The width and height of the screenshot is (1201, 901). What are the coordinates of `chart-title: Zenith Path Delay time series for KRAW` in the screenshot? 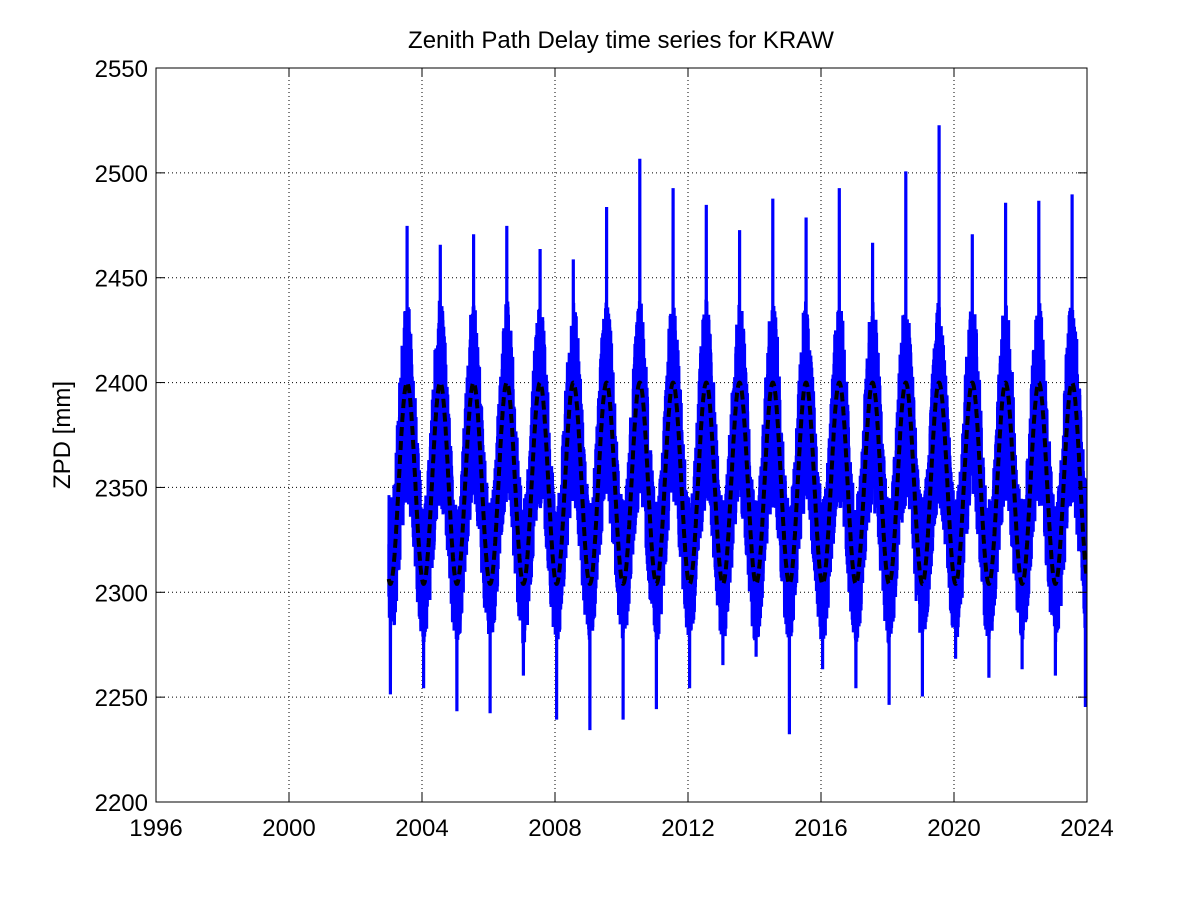 It's located at (621, 40).